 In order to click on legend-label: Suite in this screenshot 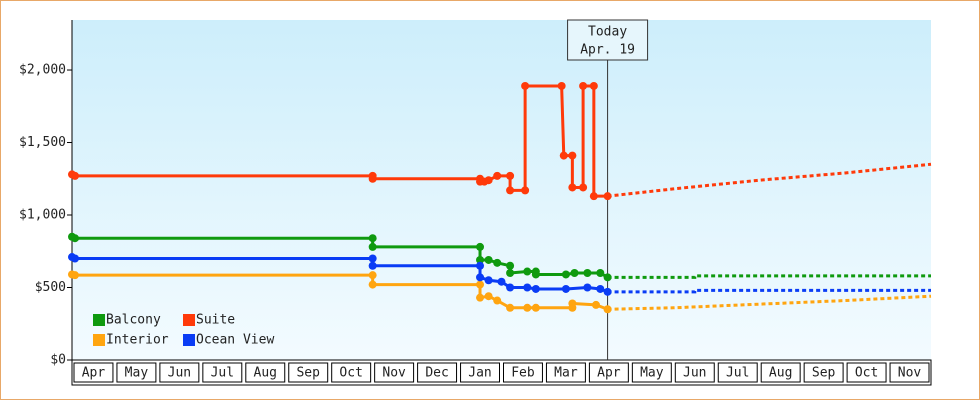, I will do `click(215, 320)`.